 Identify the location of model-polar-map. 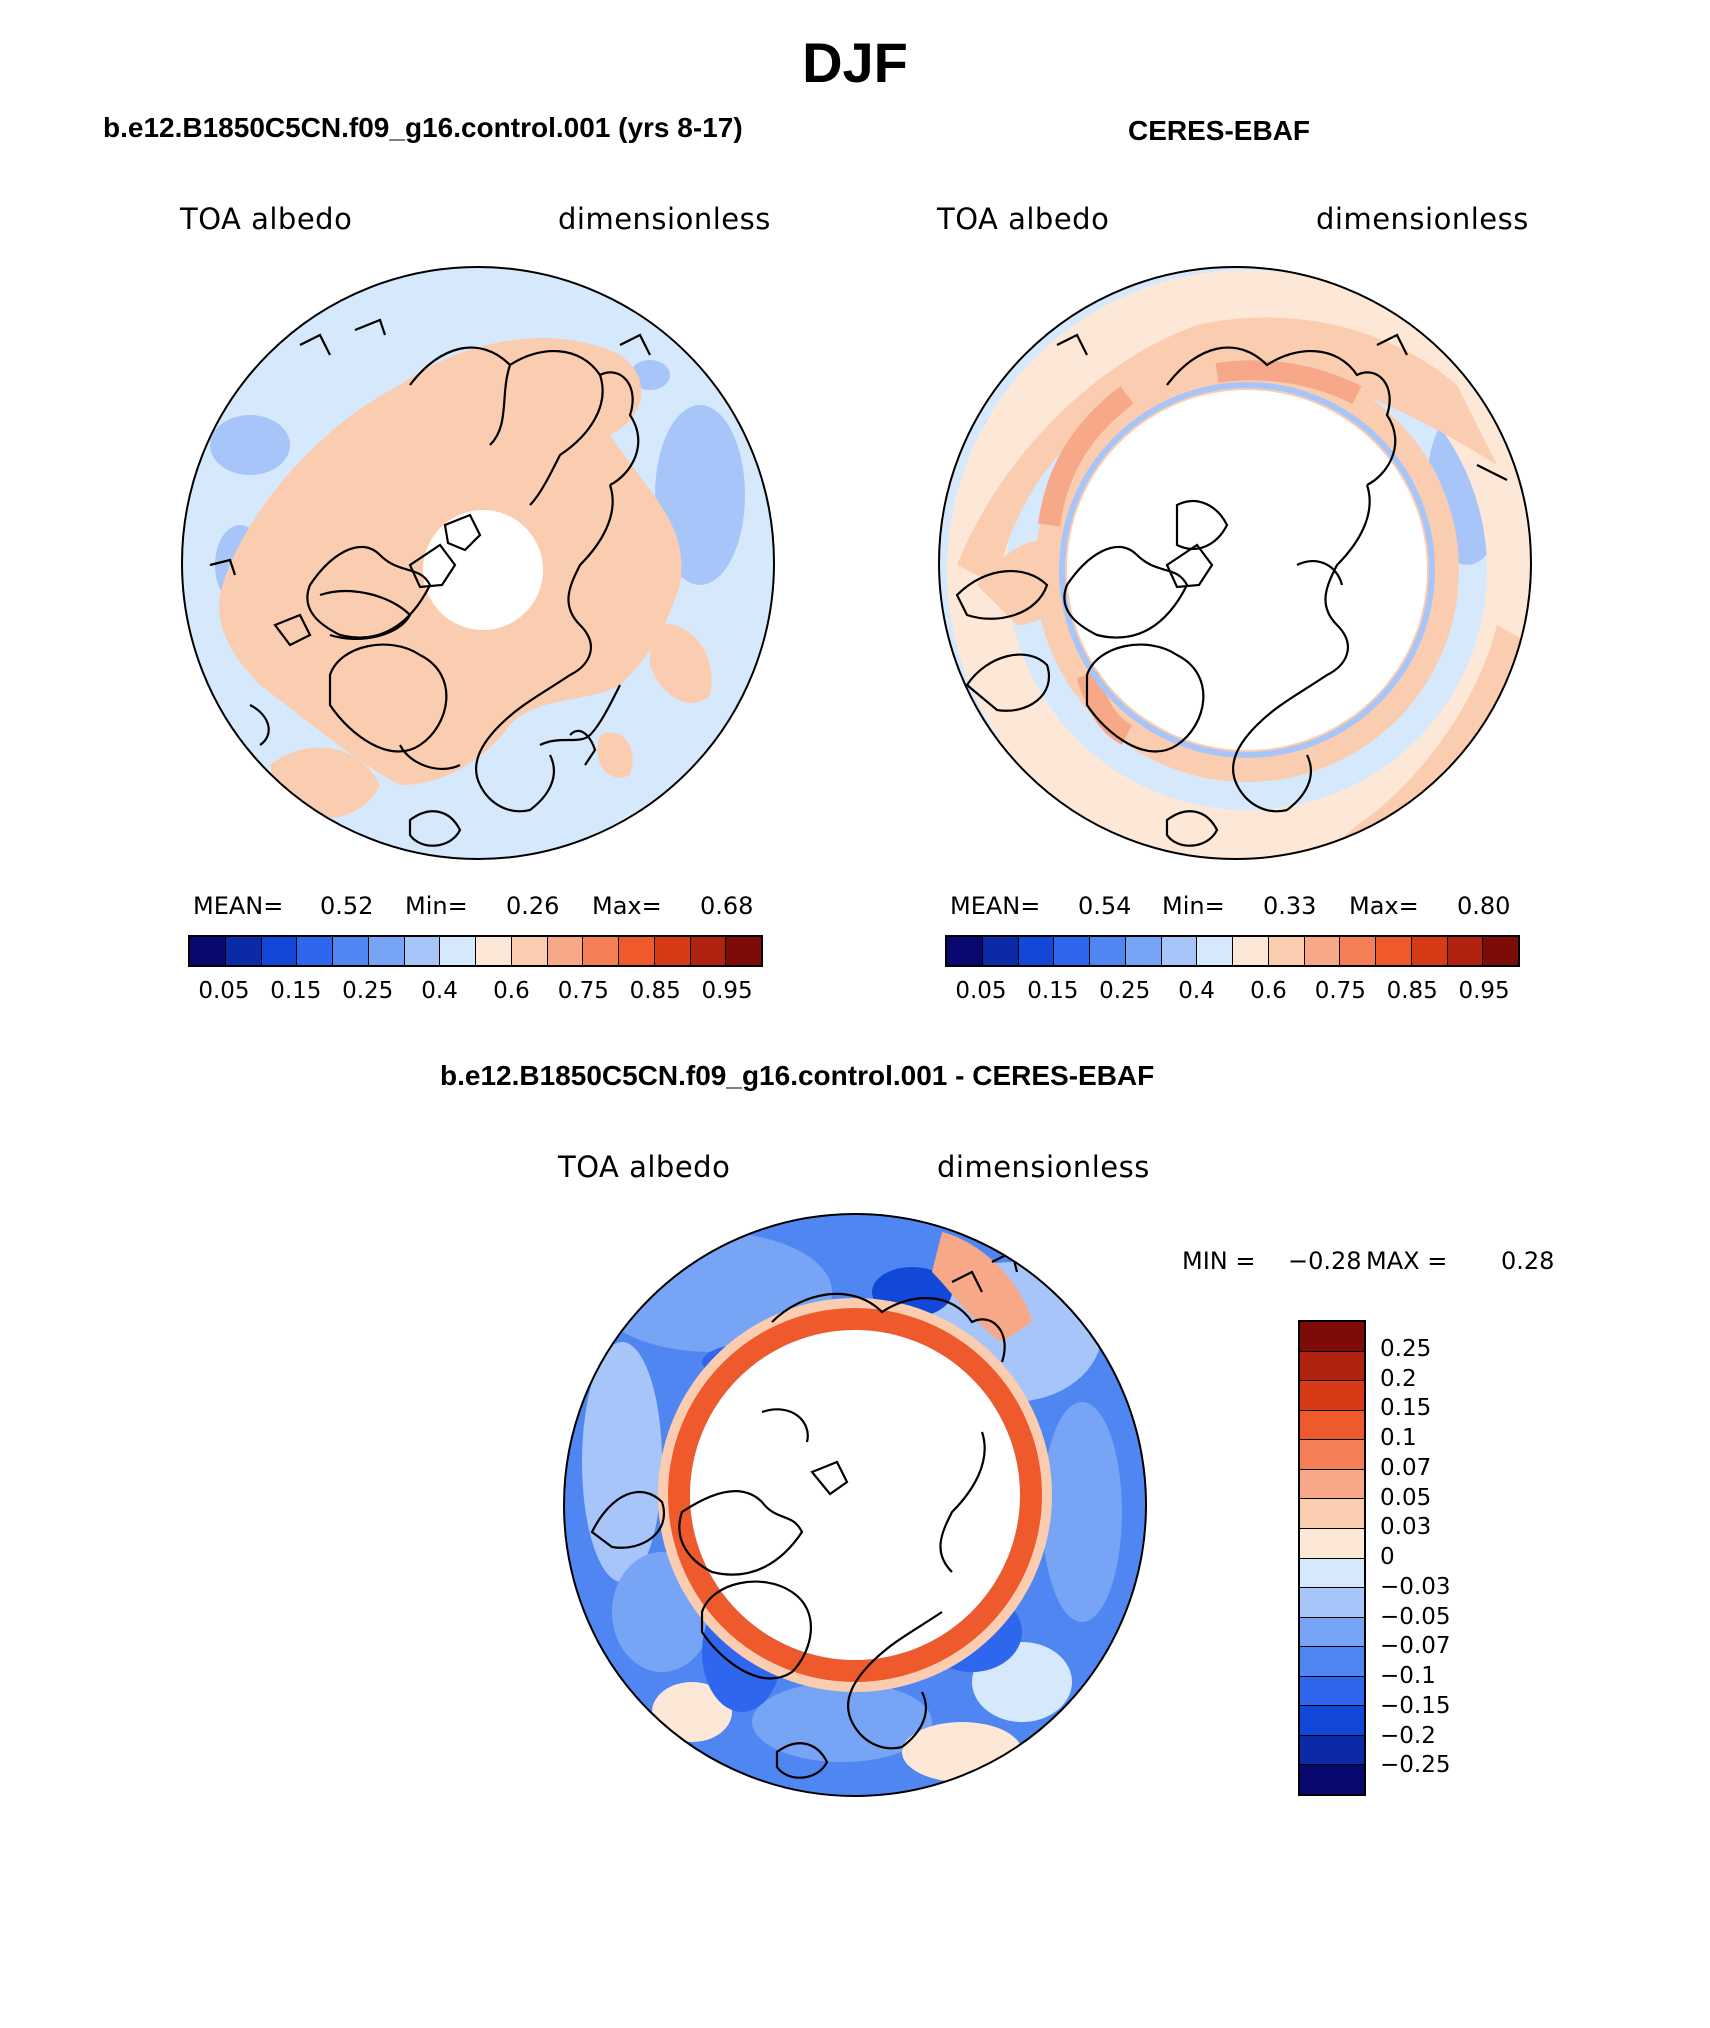
(478, 563).